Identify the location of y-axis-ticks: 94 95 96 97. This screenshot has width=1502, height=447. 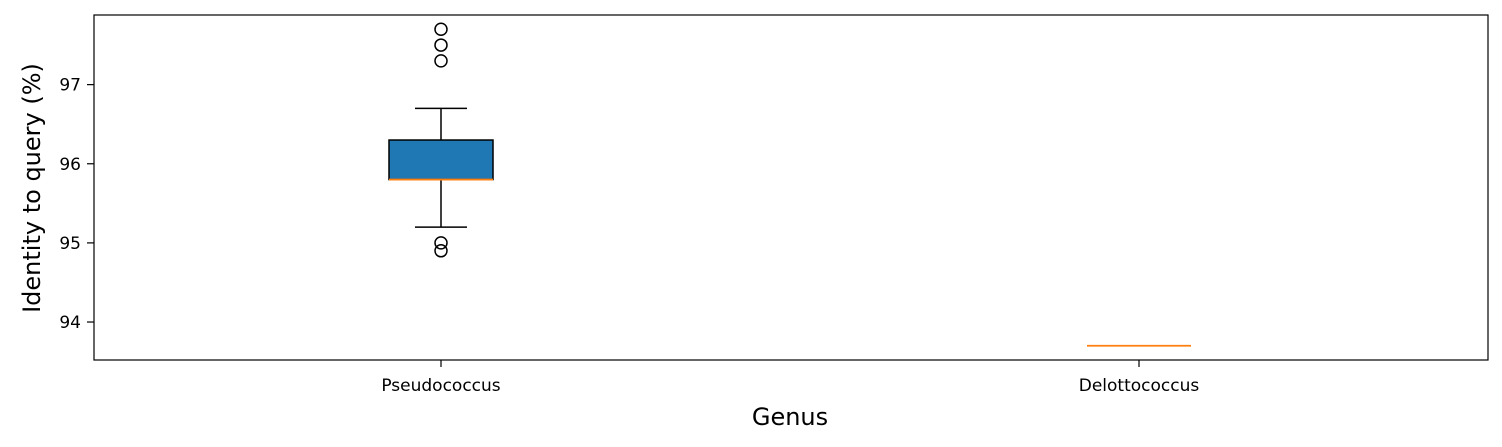
(76, 204).